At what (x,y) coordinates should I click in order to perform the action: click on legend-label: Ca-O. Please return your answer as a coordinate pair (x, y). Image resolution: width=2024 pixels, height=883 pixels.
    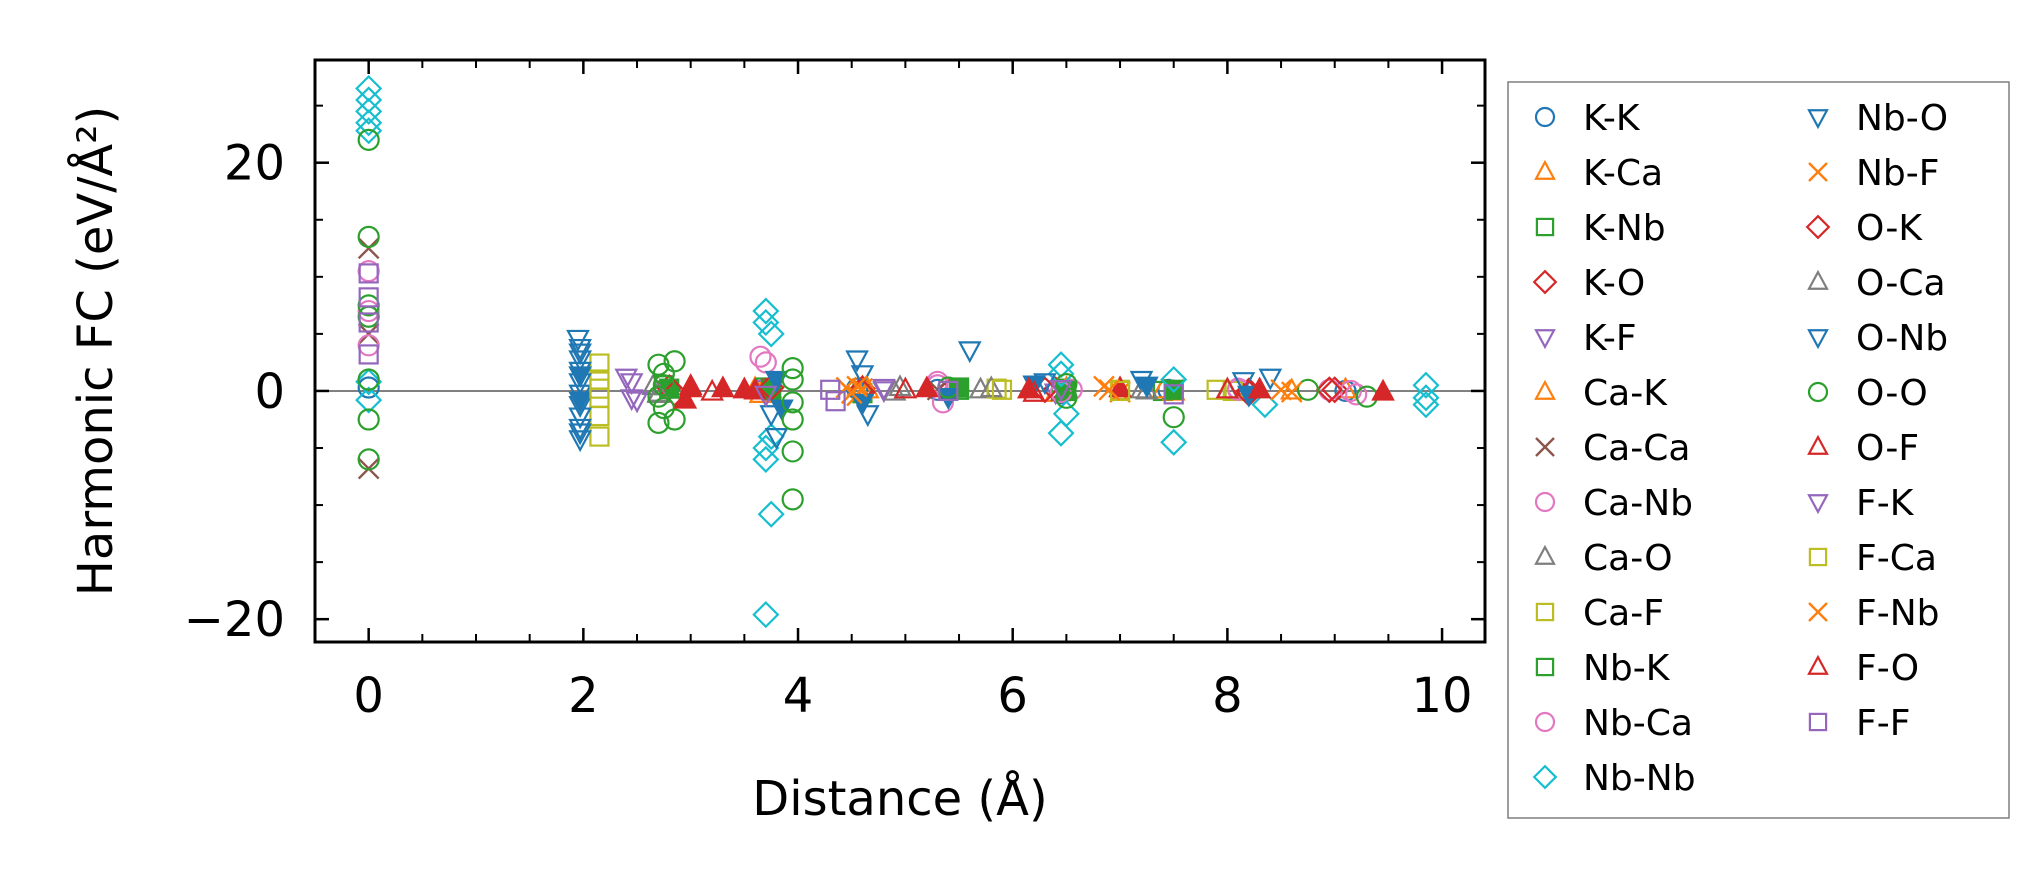
    Looking at the image, I should click on (1628, 558).